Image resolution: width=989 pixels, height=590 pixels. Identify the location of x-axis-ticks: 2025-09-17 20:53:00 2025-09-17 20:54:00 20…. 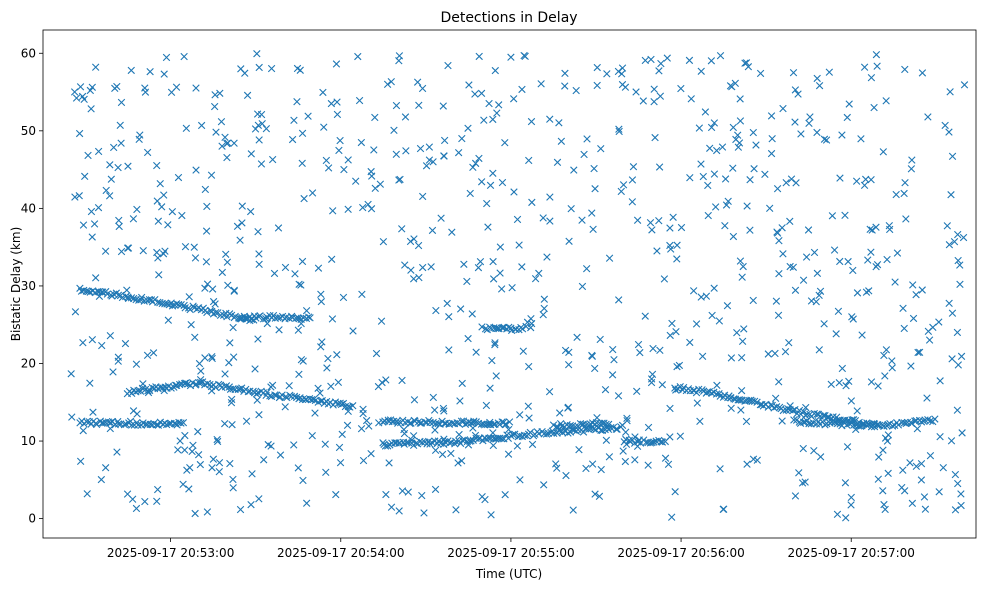
(511, 549).